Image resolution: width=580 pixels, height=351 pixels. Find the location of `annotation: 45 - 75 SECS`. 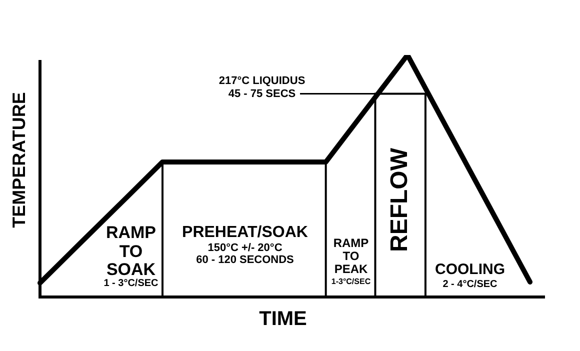

annotation: 45 - 75 SECS is located at coordinates (262, 94).